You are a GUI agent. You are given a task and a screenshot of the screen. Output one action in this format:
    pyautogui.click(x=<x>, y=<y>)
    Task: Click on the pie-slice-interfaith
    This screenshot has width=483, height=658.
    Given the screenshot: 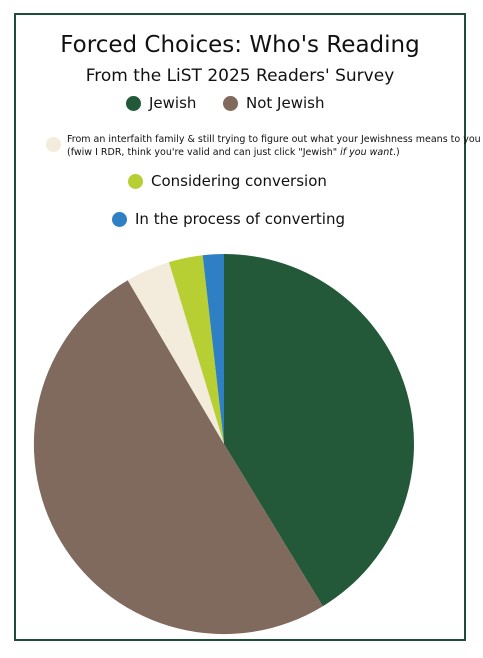 What is the action you would take?
    pyautogui.click(x=175, y=353)
    